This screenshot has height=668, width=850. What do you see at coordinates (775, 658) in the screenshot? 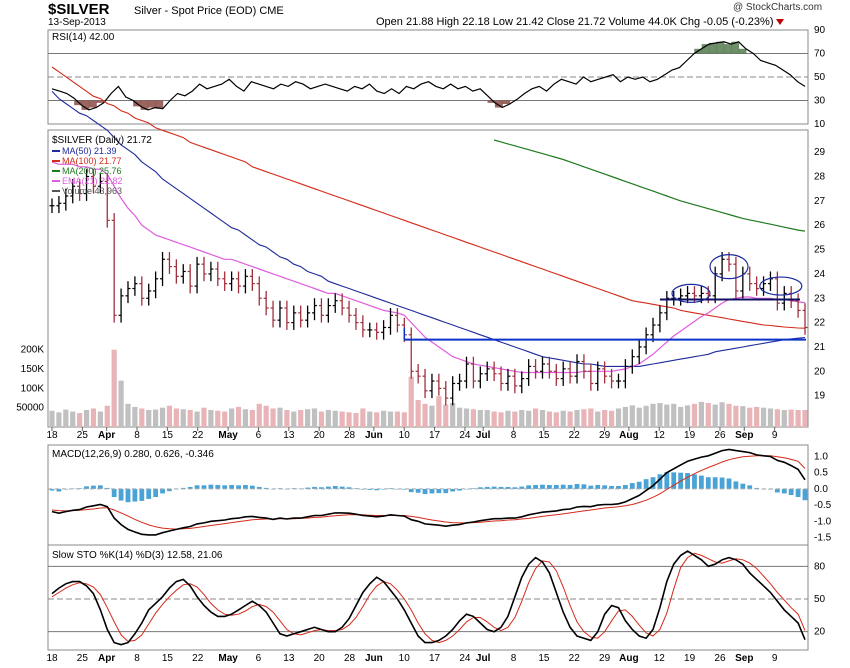
I see `x-tick-label-bottom: 9` at bounding box center [775, 658].